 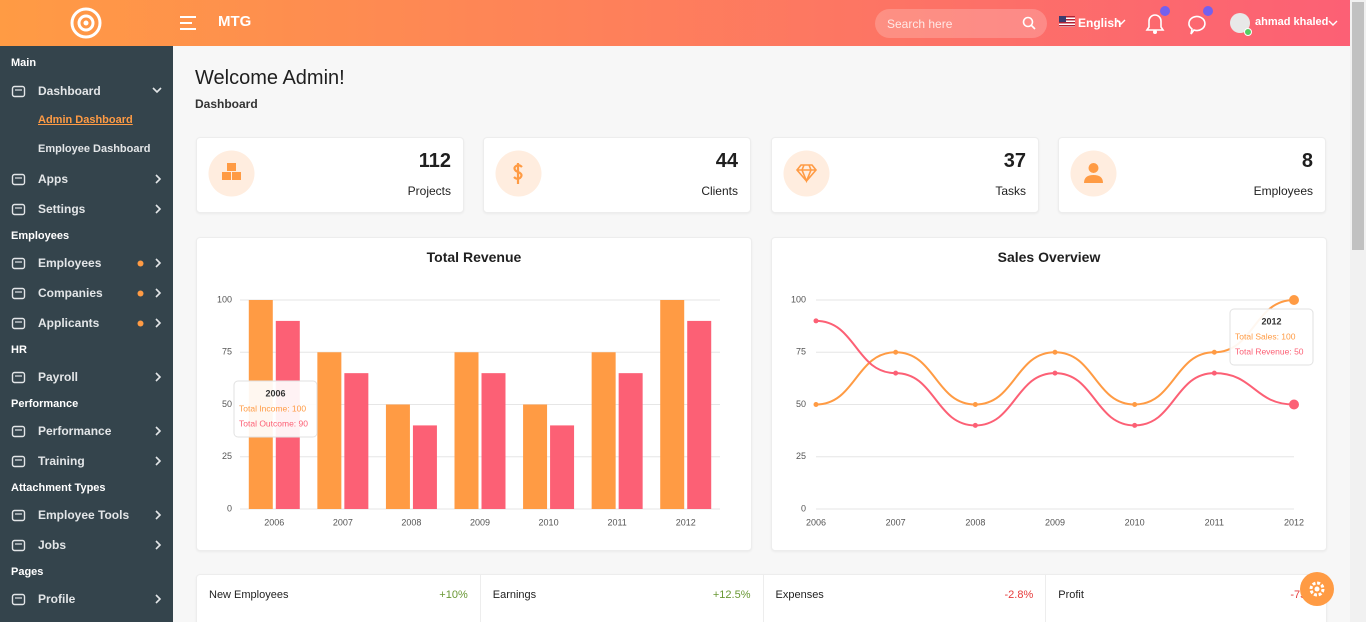 What do you see at coordinates (1358, 126) in the screenshot?
I see `scrollbar-thumb` at bounding box center [1358, 126].